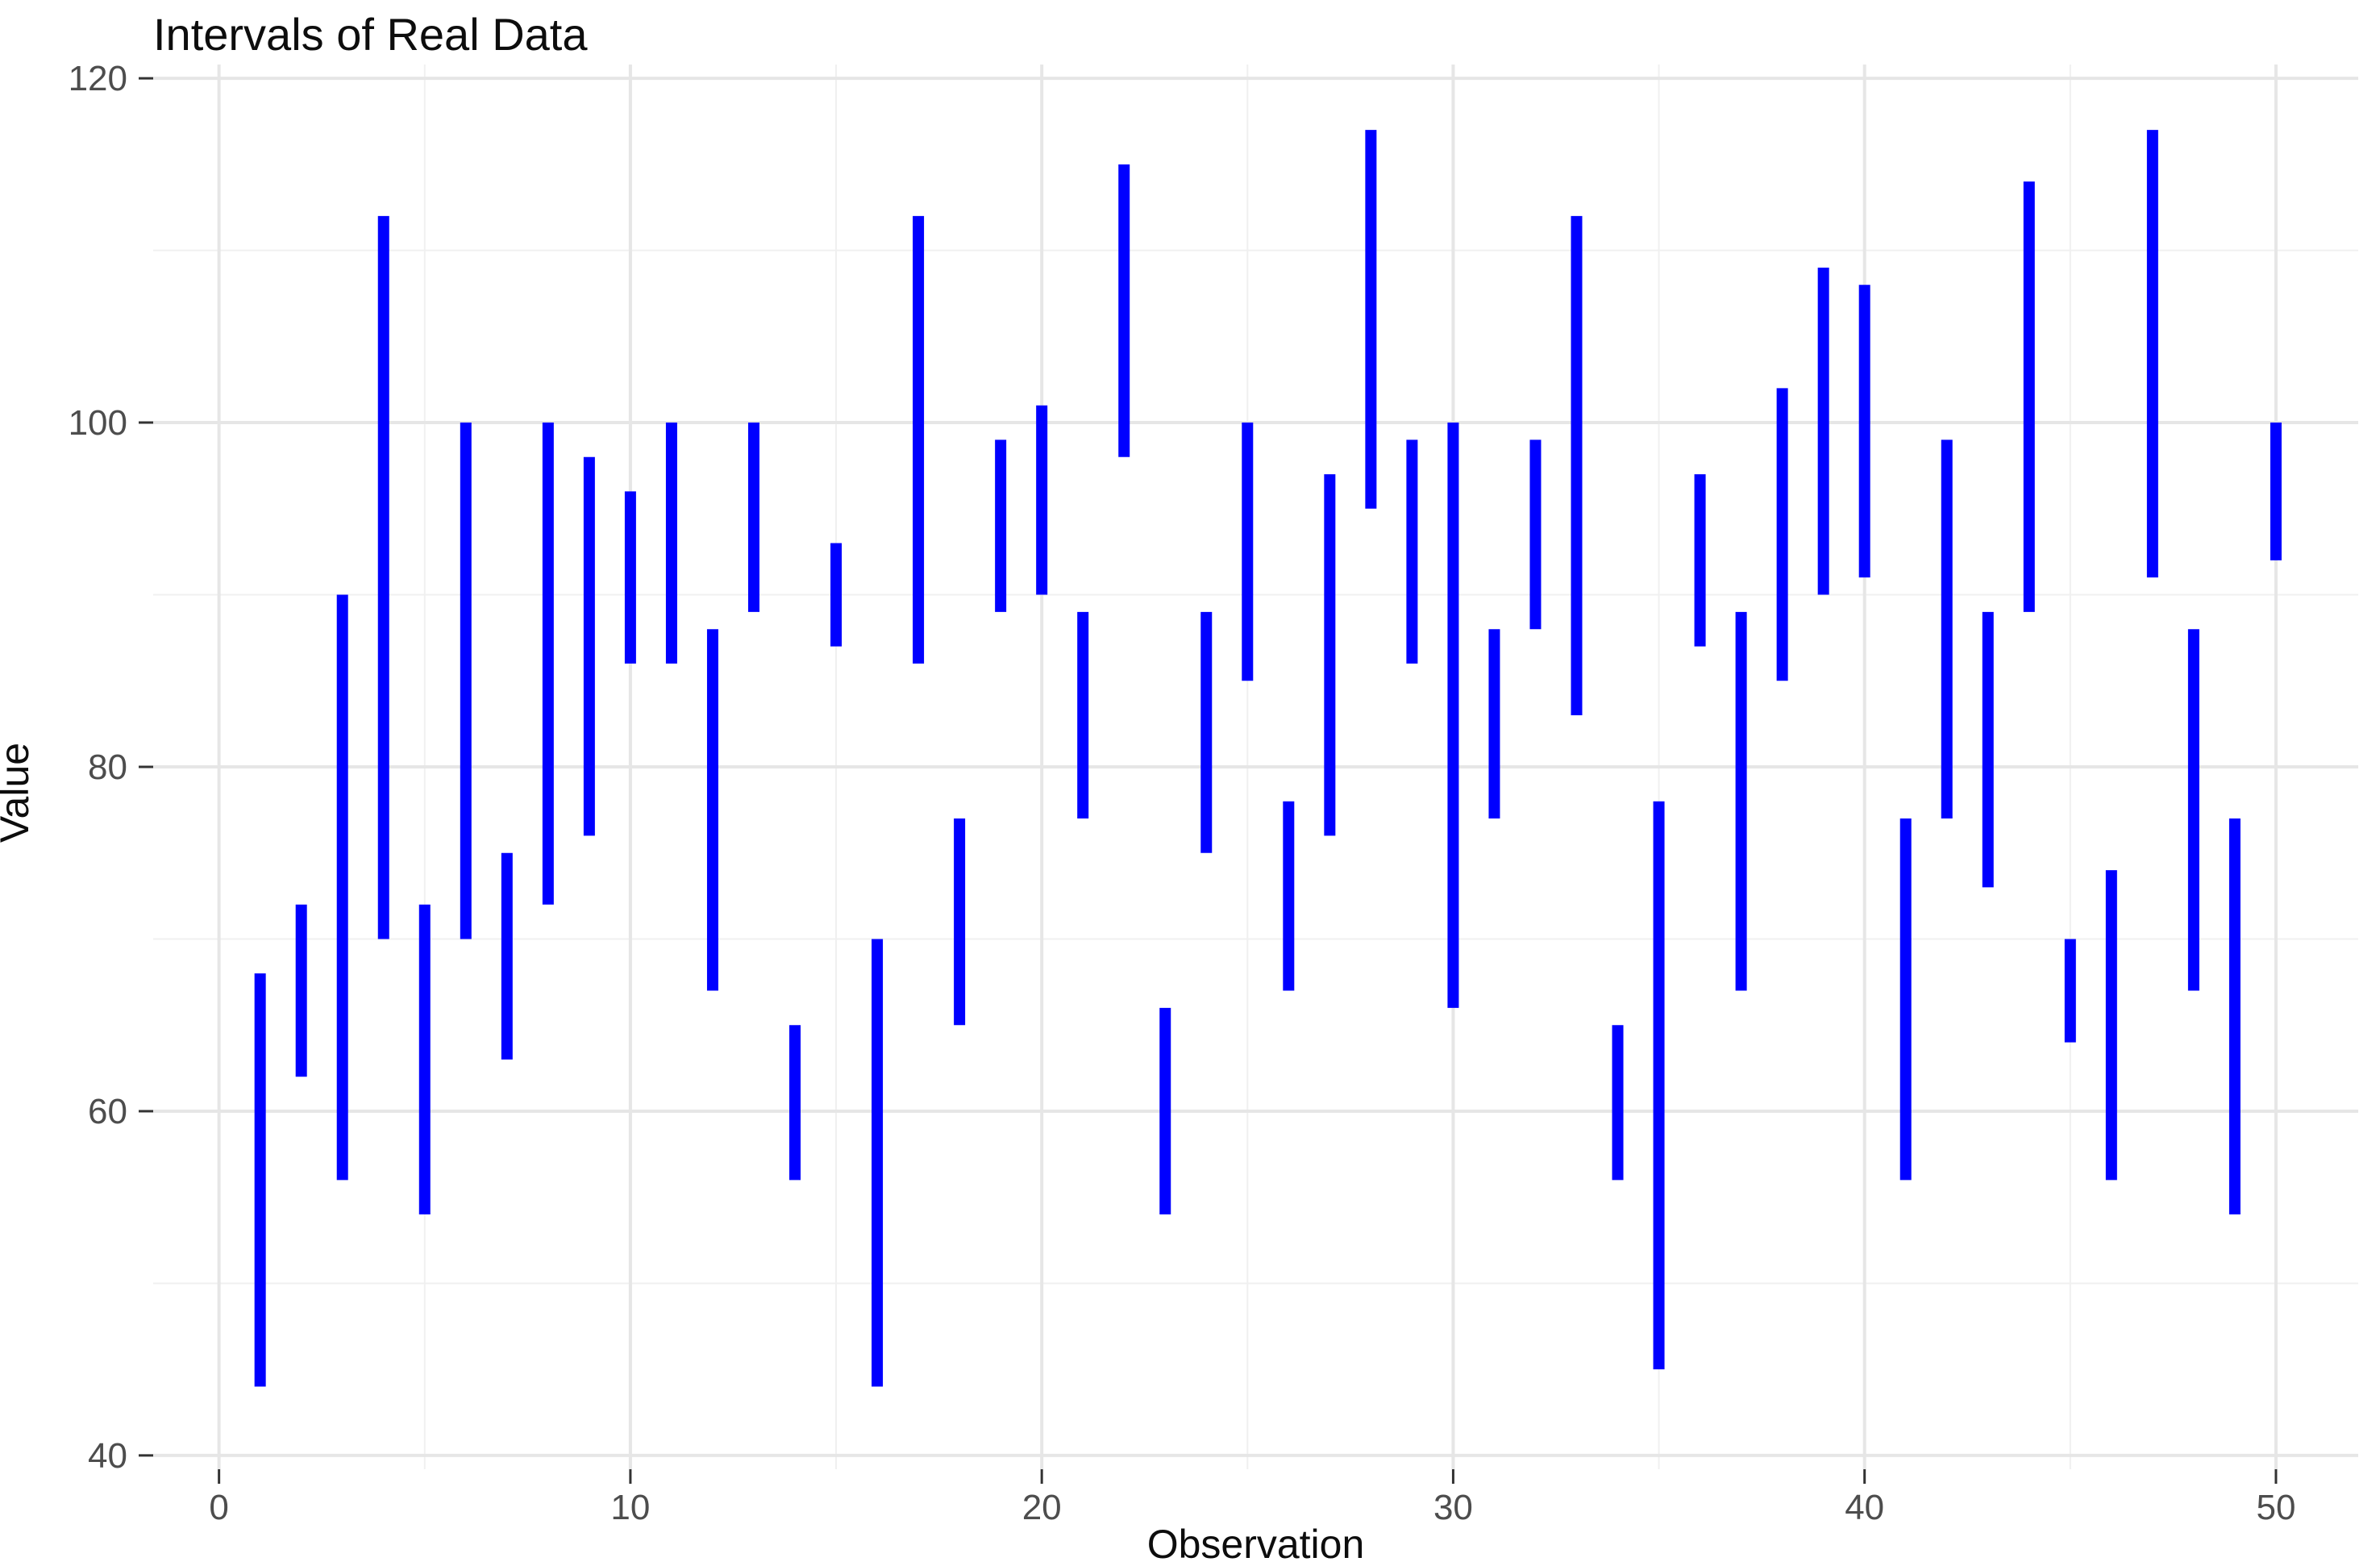 Image resolution: width=2380 pixels, height=1566 pixels. I want to click on x-tick-label: 20, so click(1042, 1507).